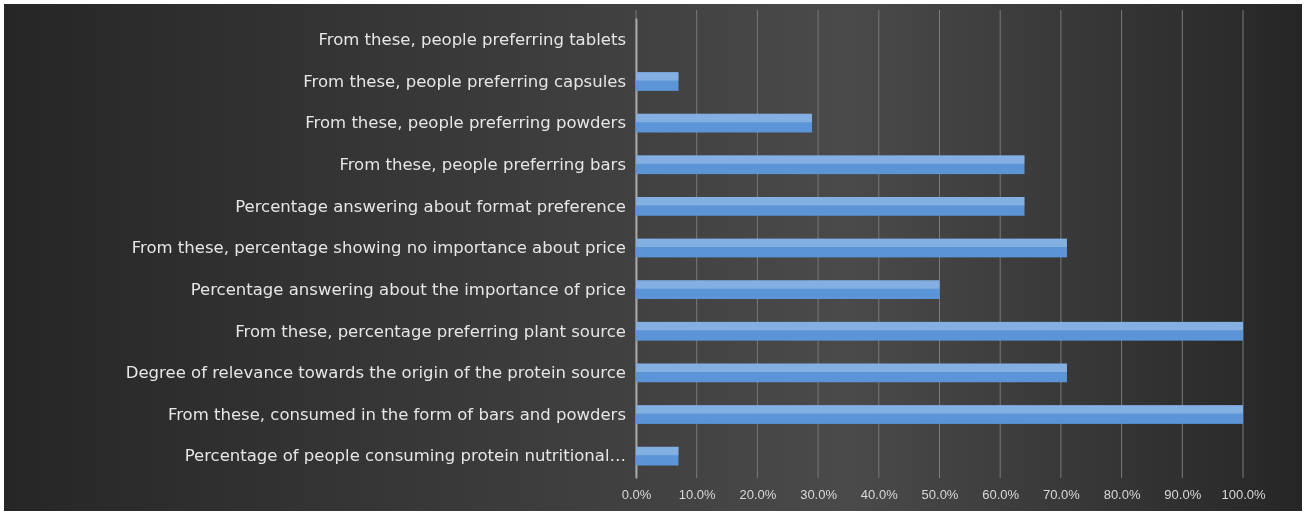  What do you see at coordinates (697, 495) in the screenshot?
I see `x-tick-label: 10.0%` at bounding box center [697, 495].